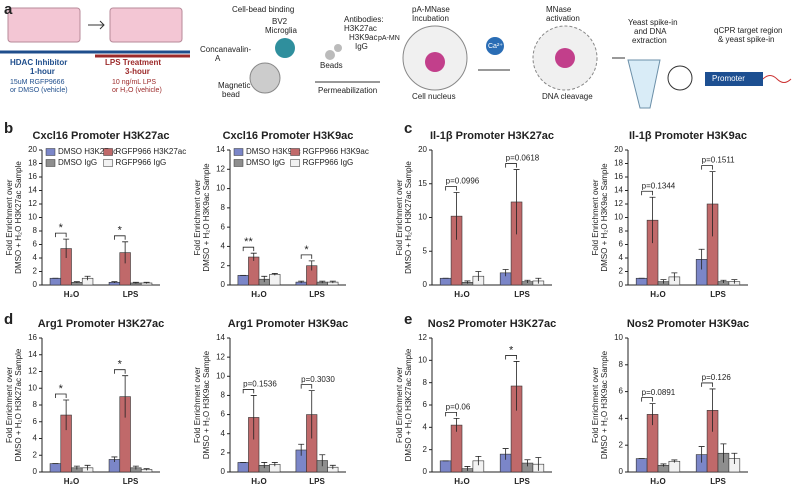  What do you see at coordinates (18, 404) in the screenshot?
I see `y-axis-label: DMSO + H₂O H3K27ac Sample` at bounding box center [18, 404].